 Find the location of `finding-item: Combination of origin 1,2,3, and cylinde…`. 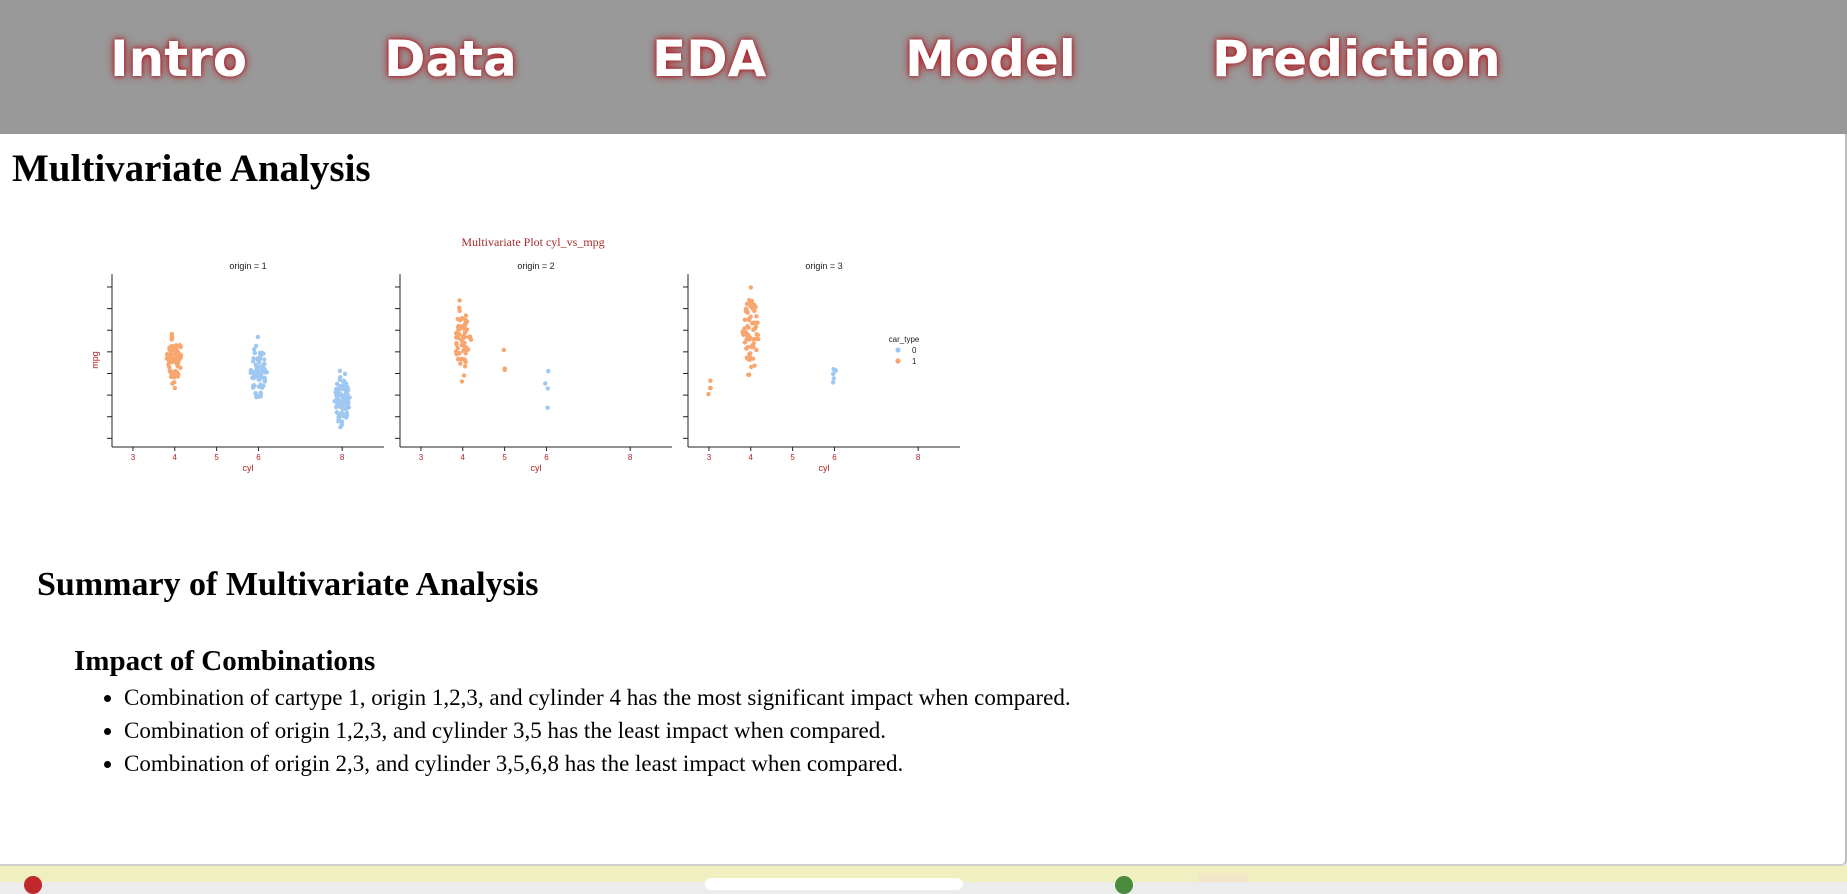

finding-item: Combination of origin 1,2,3, and cylinde… is located at coordinates (597, 730).